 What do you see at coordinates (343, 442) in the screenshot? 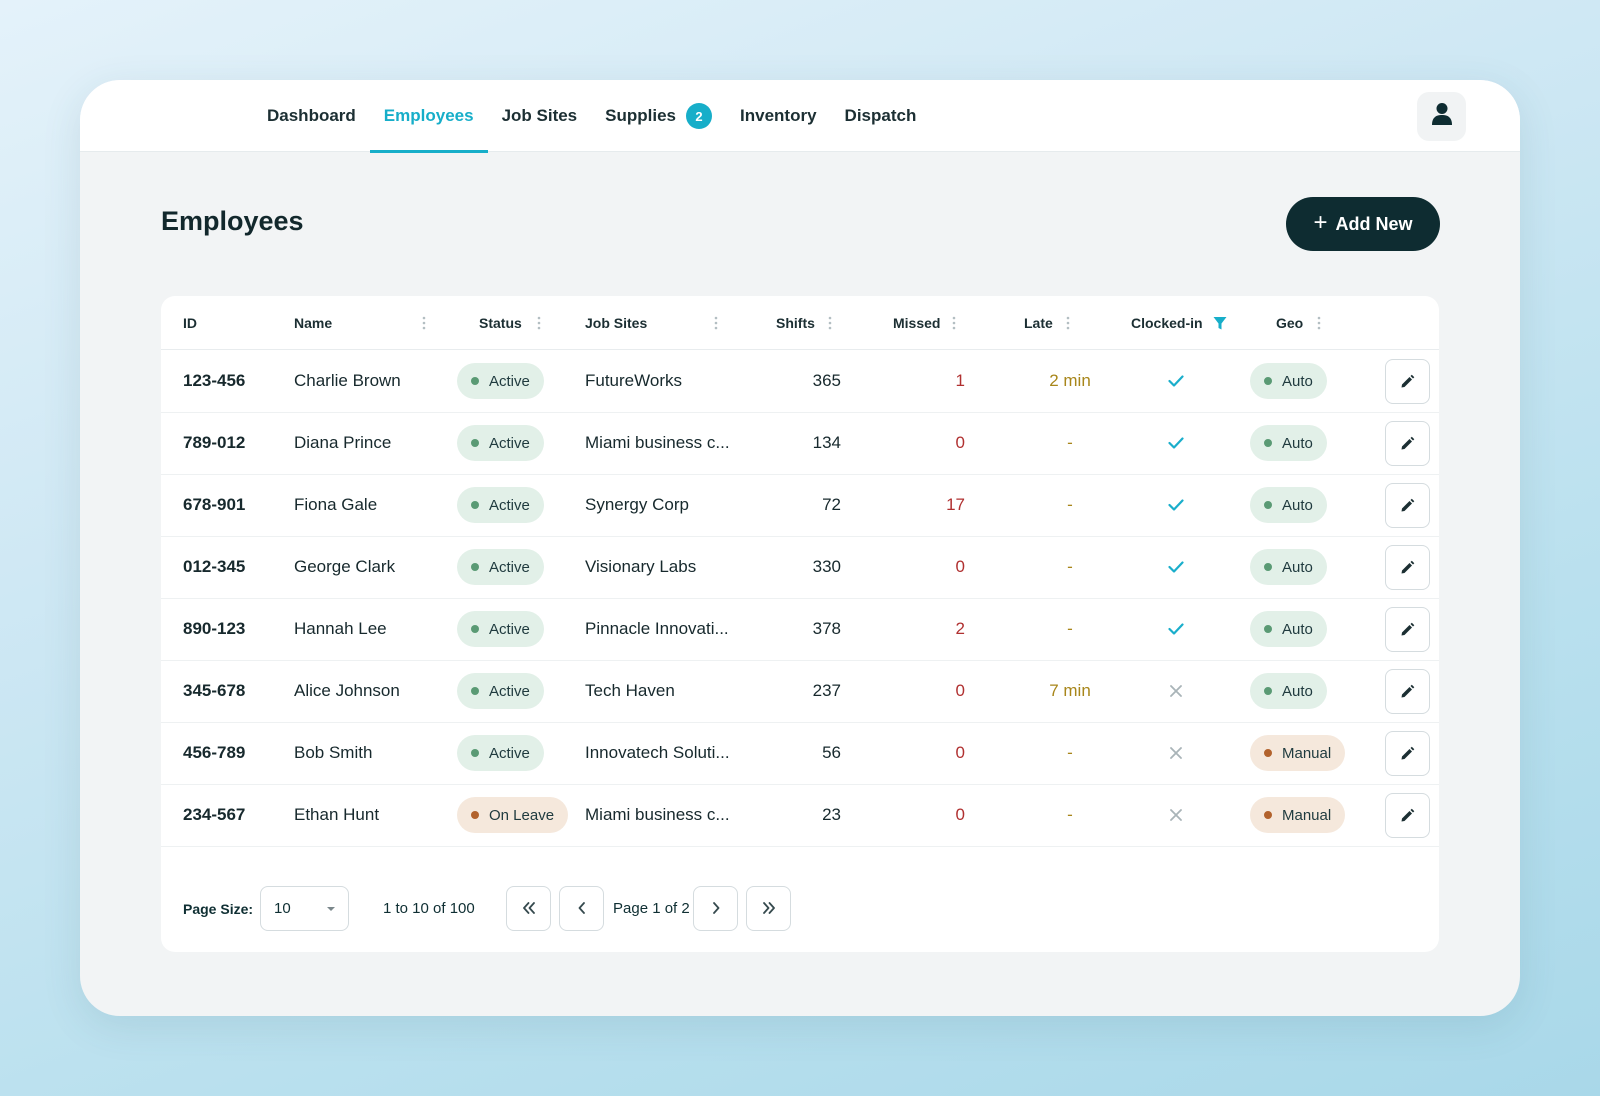
I see `employee-name: Diana Prince` at bounding box center [343, 442].